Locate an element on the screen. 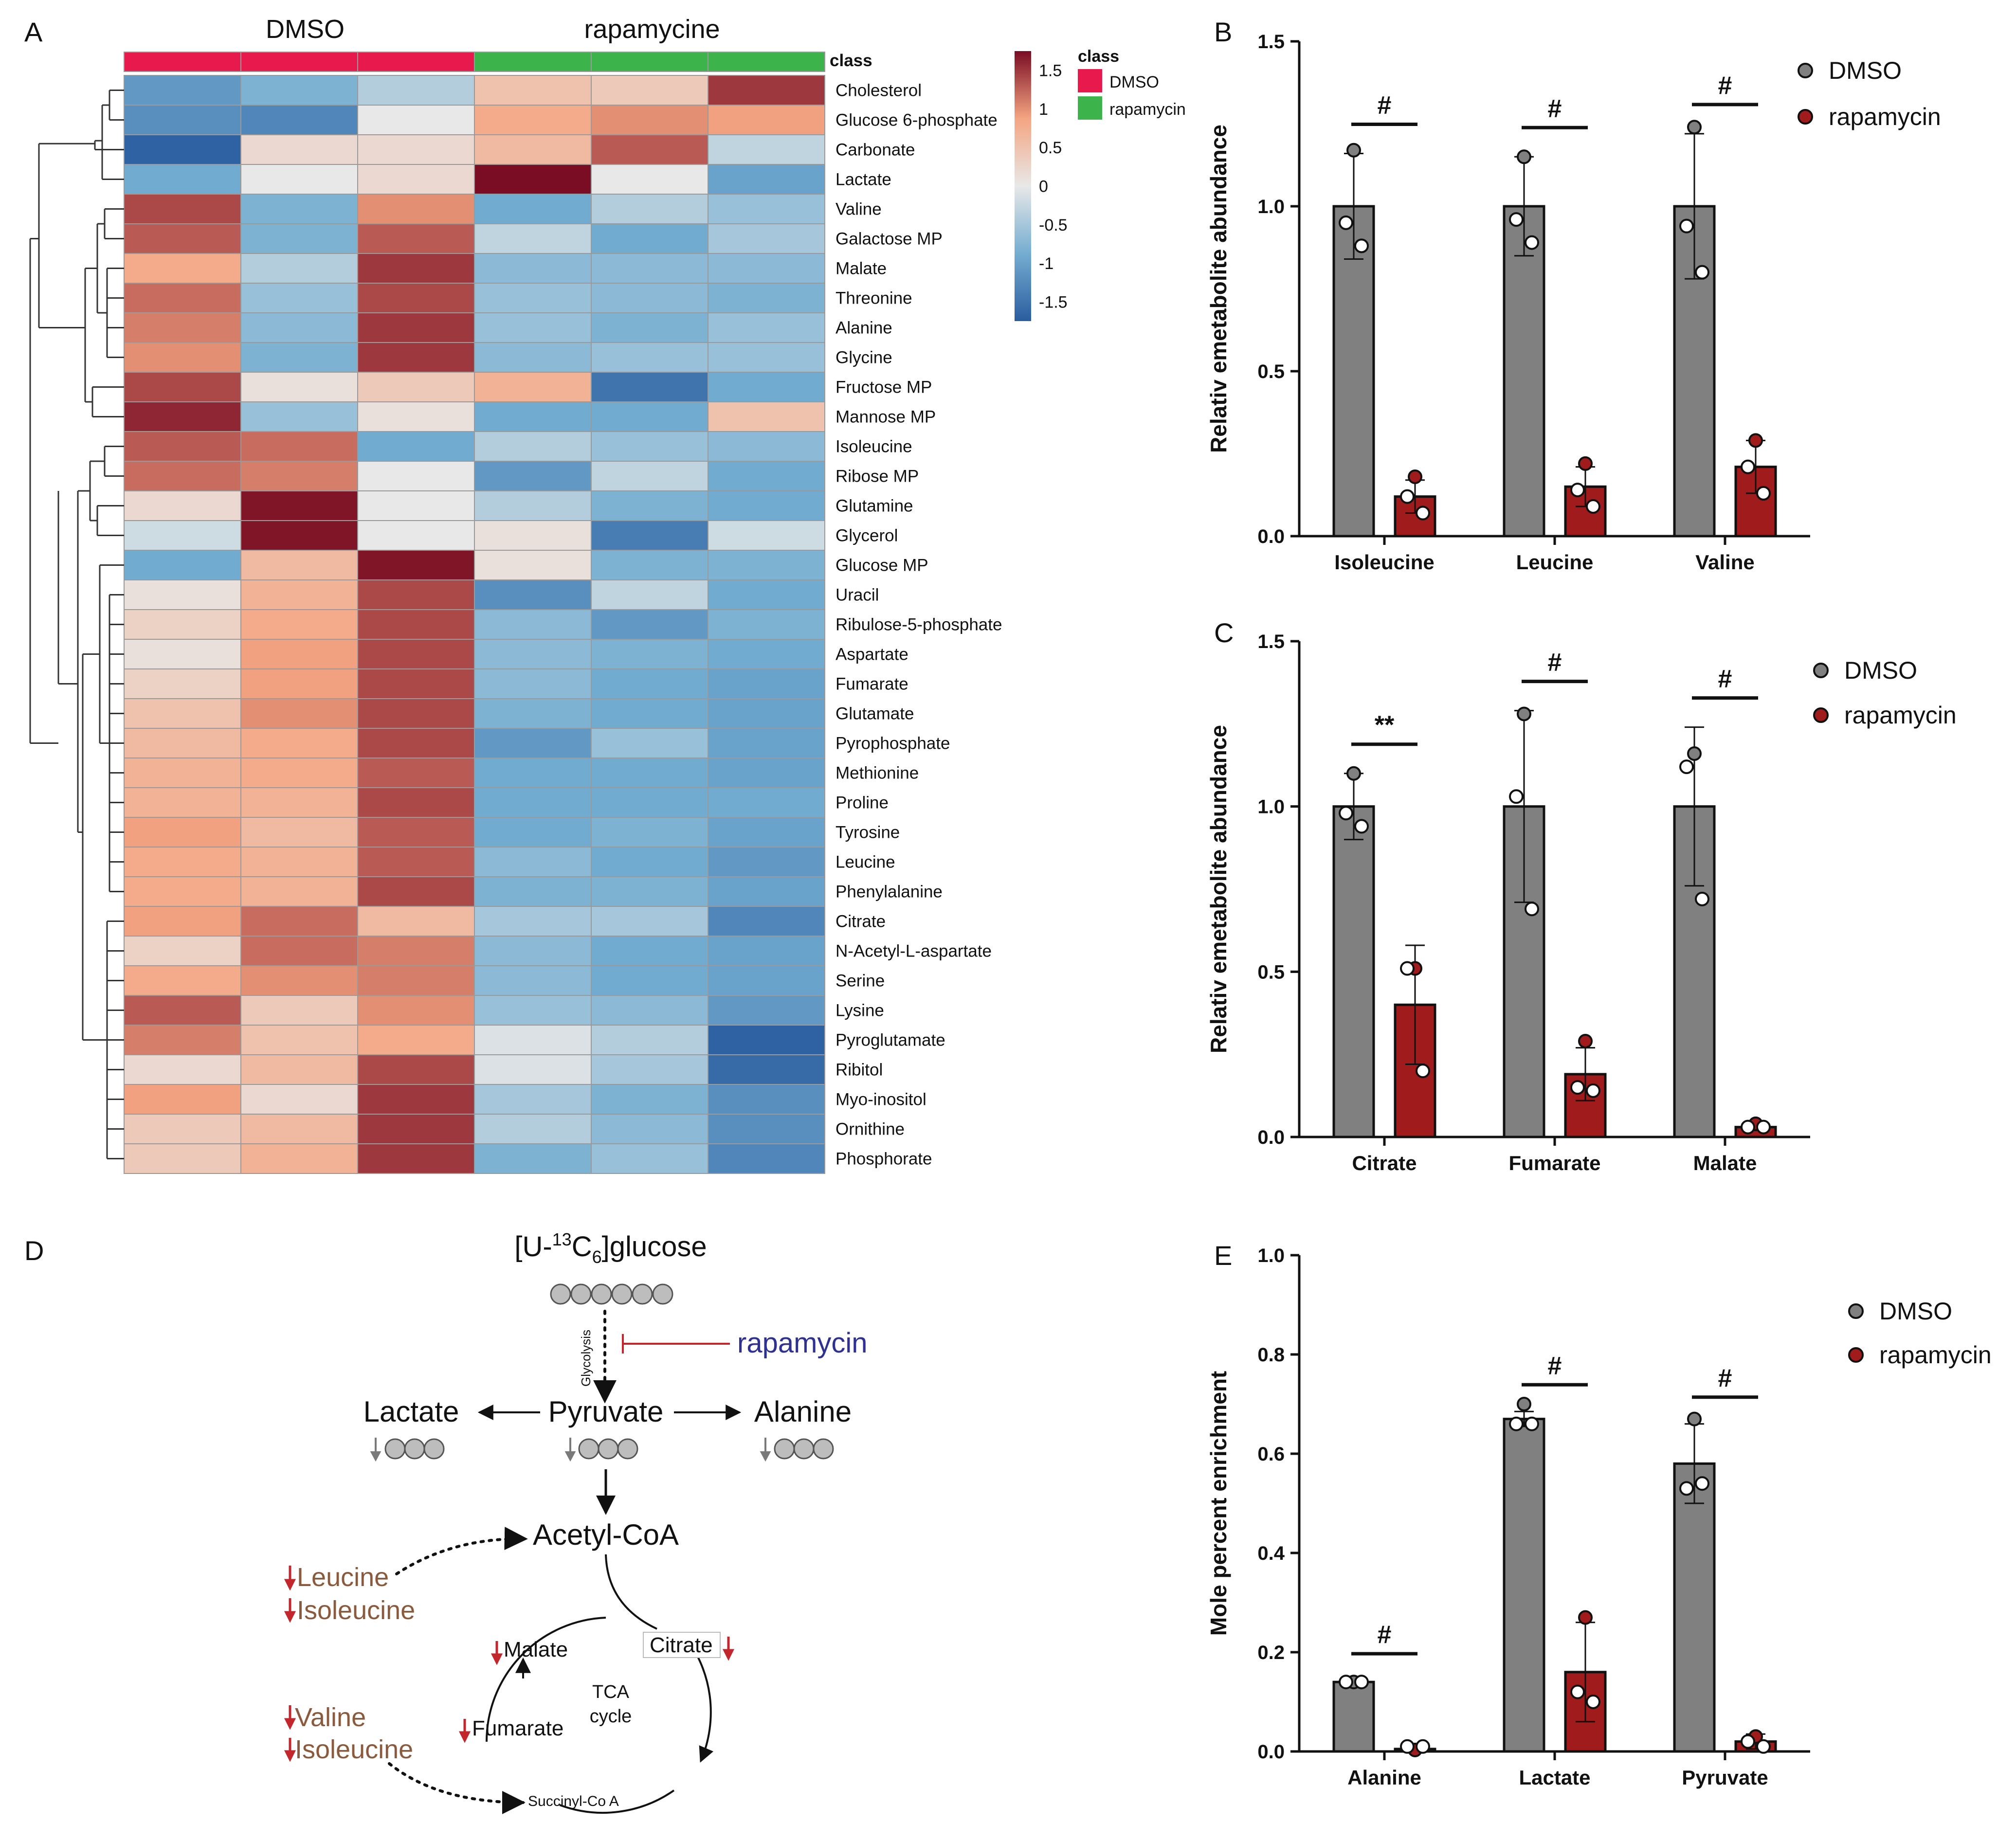 The image size is (2016, 1822). x-tick-label: Valine is located at coordinates (1724, 562).